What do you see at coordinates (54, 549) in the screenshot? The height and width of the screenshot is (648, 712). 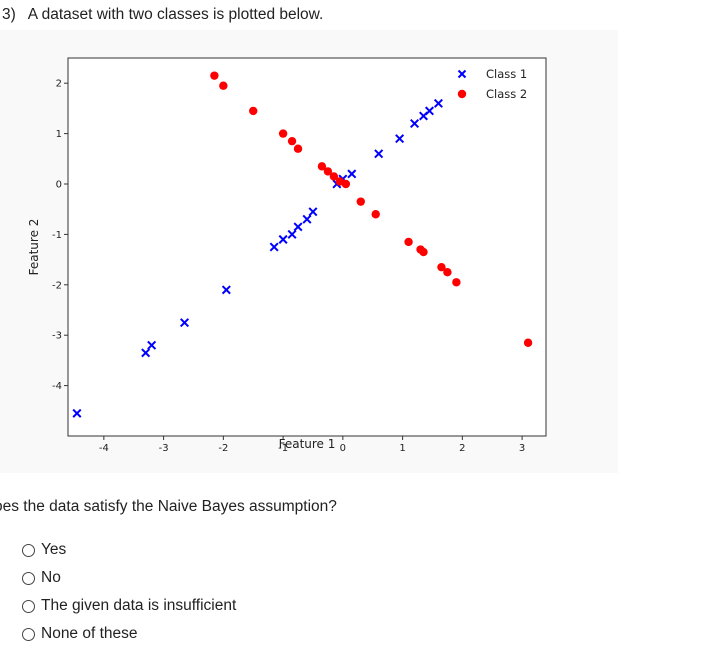 I see `option-label: Yes` at bounding box center [54, 549].